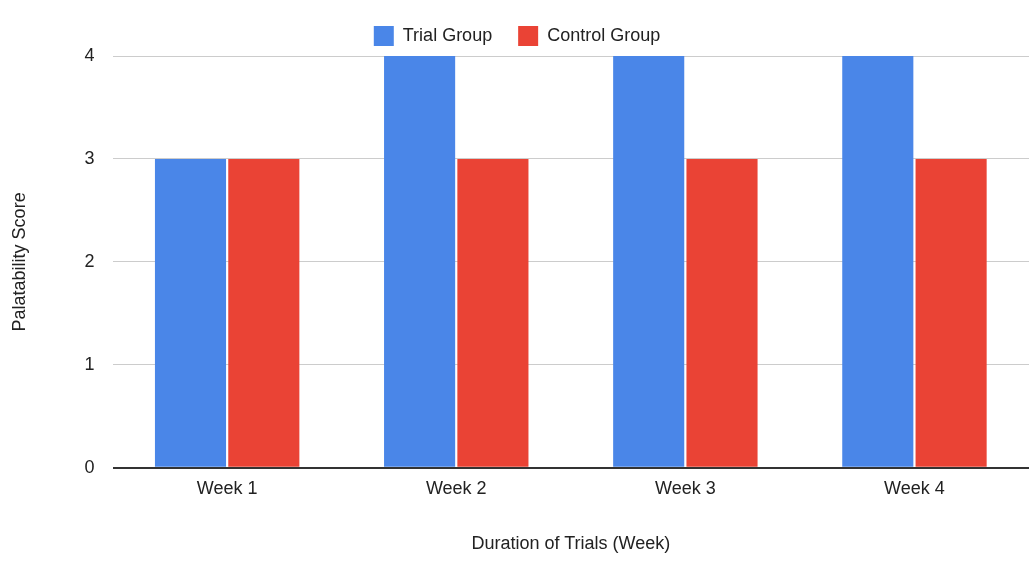 The image size is (1029, 563). I want to click on x-tick-label: Week 3, so click(685, 487).